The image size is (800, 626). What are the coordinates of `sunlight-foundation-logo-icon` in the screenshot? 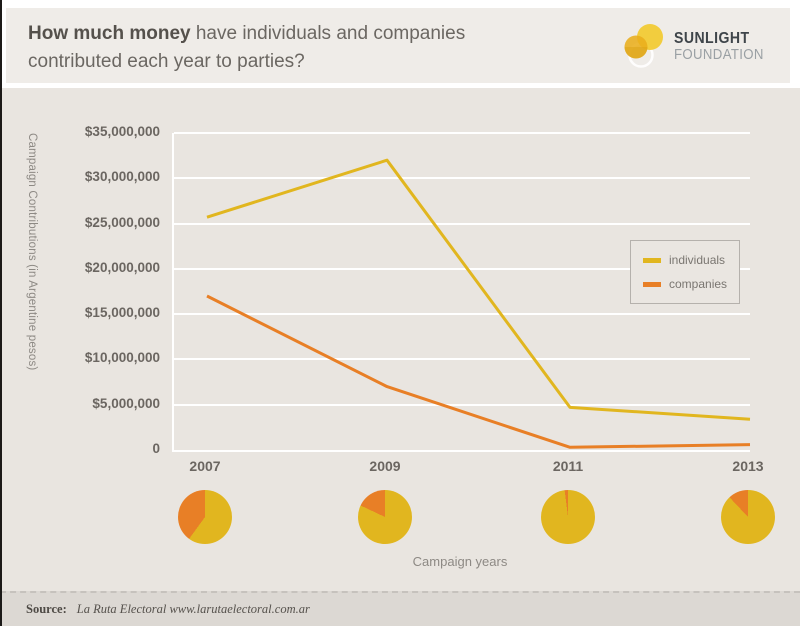 It's located at (643, 46).